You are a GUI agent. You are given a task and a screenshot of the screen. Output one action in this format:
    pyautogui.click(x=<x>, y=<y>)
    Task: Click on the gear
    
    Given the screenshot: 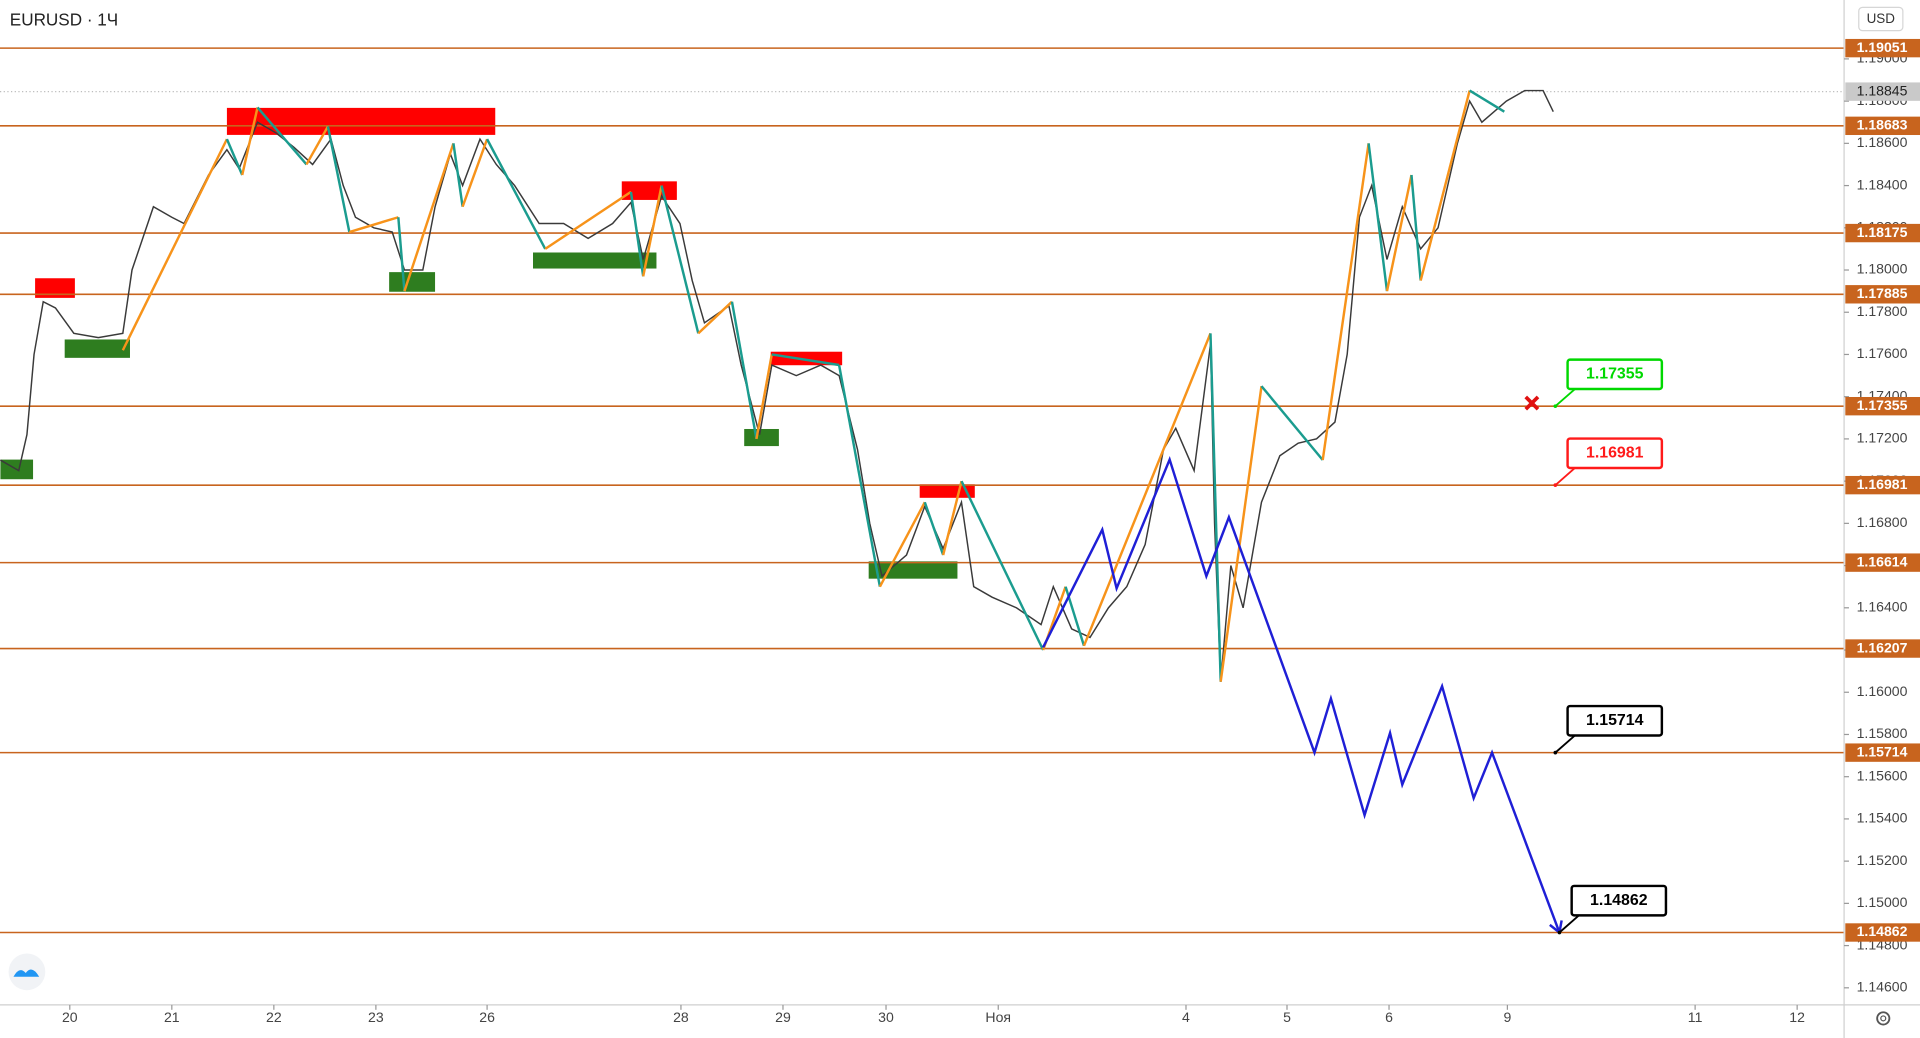 What is the action you would take?
    pyautogui.click(x=1883, y=1018)
    